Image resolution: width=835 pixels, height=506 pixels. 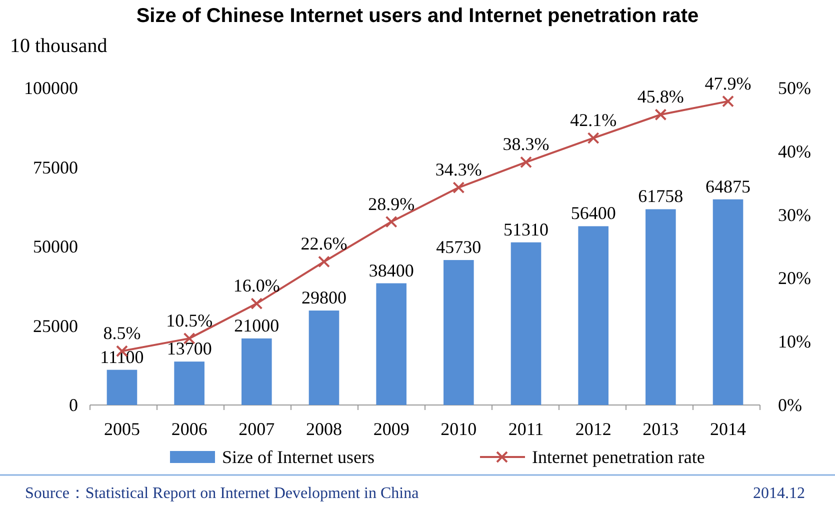 What do you see at coordinates (593, 213) in the screenshot?
I see `data-label: 56400` at bounding box center [593, 213].